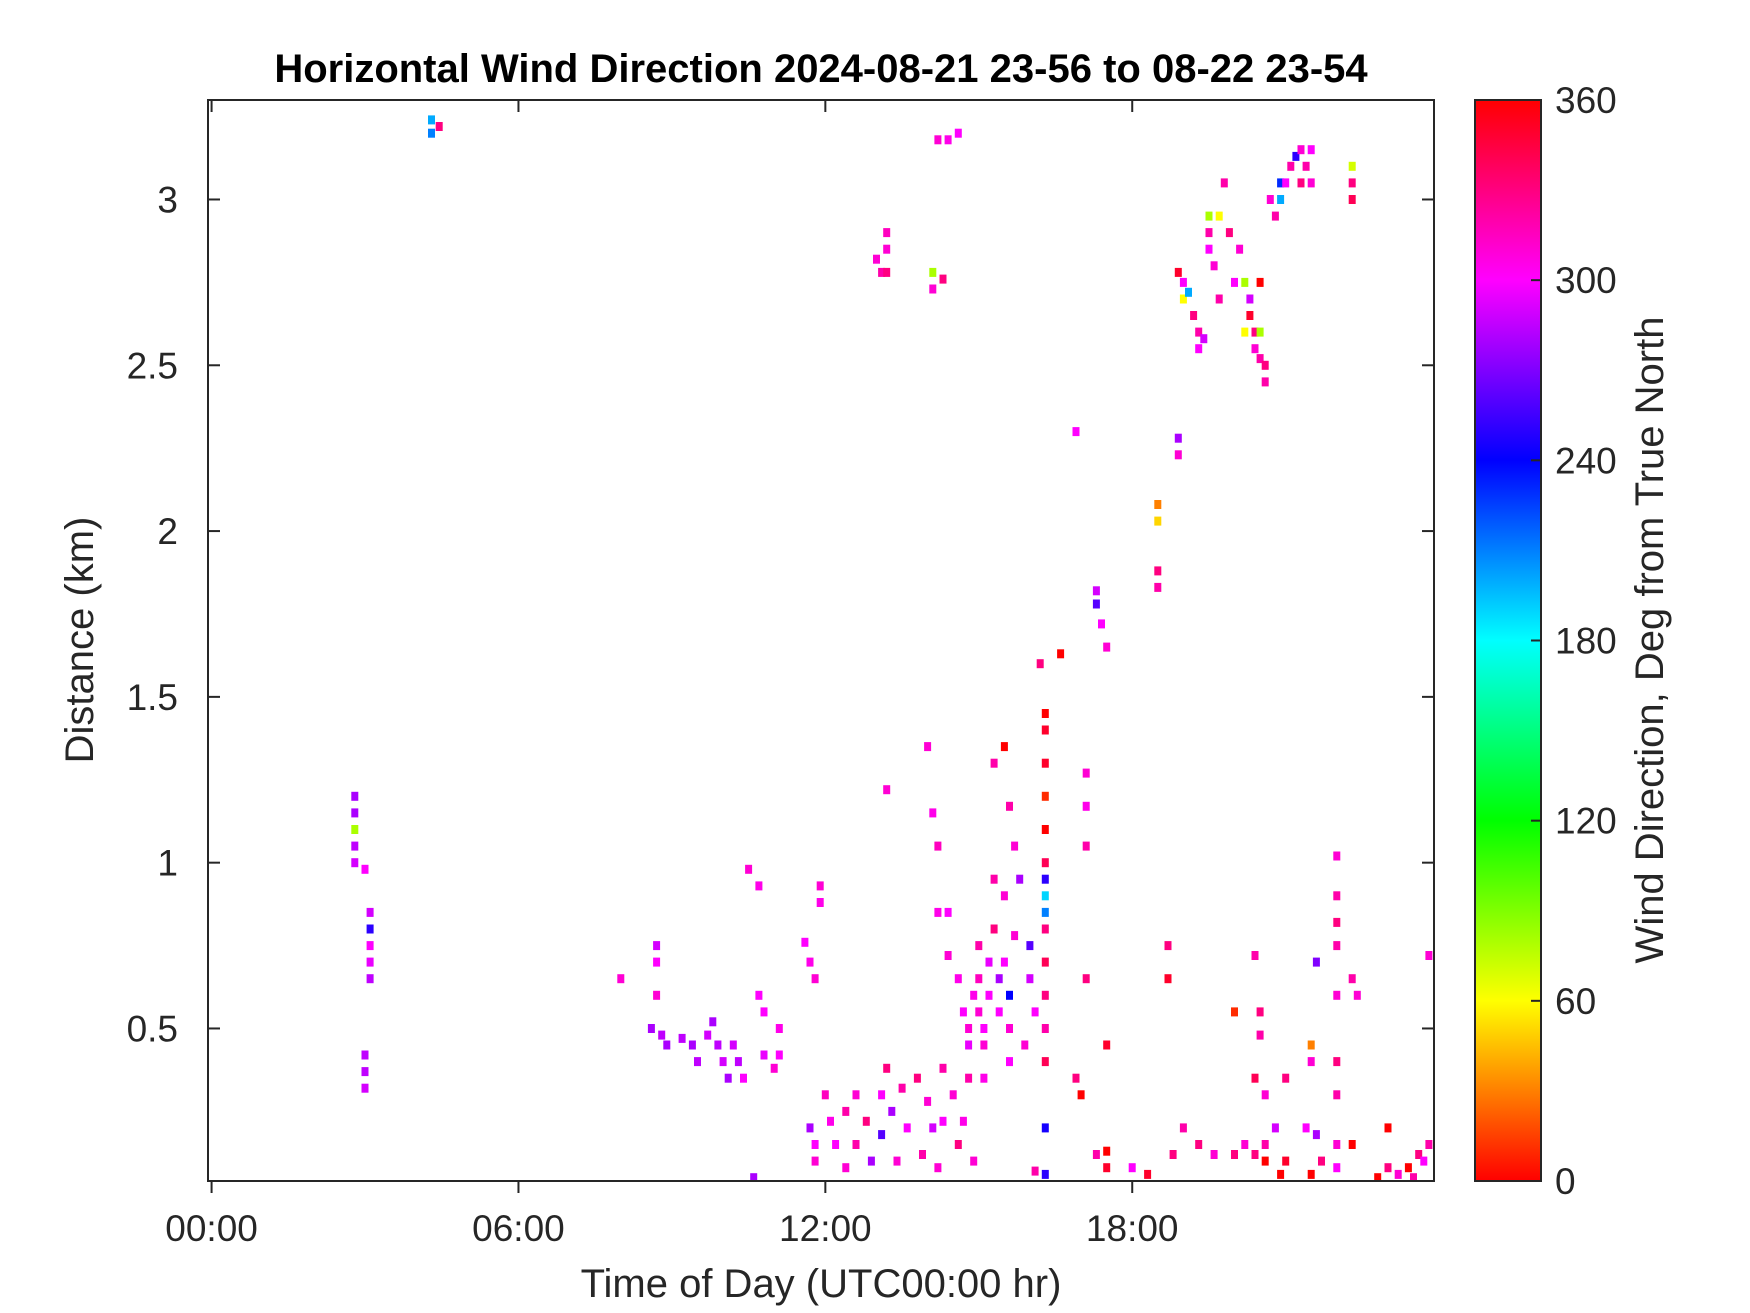  I want to click on colorbar-tick-label: 0, so click(1565, 1181).